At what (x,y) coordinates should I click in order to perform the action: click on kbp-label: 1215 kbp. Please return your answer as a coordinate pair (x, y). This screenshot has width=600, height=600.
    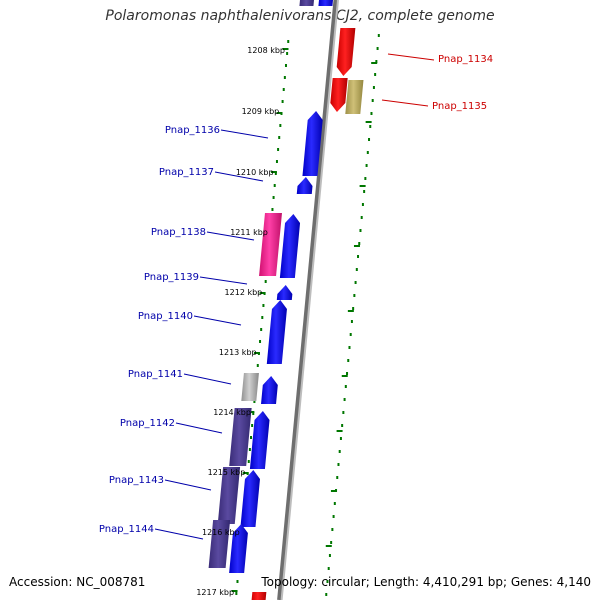
    Looking at the image, I should click on (227, 472).